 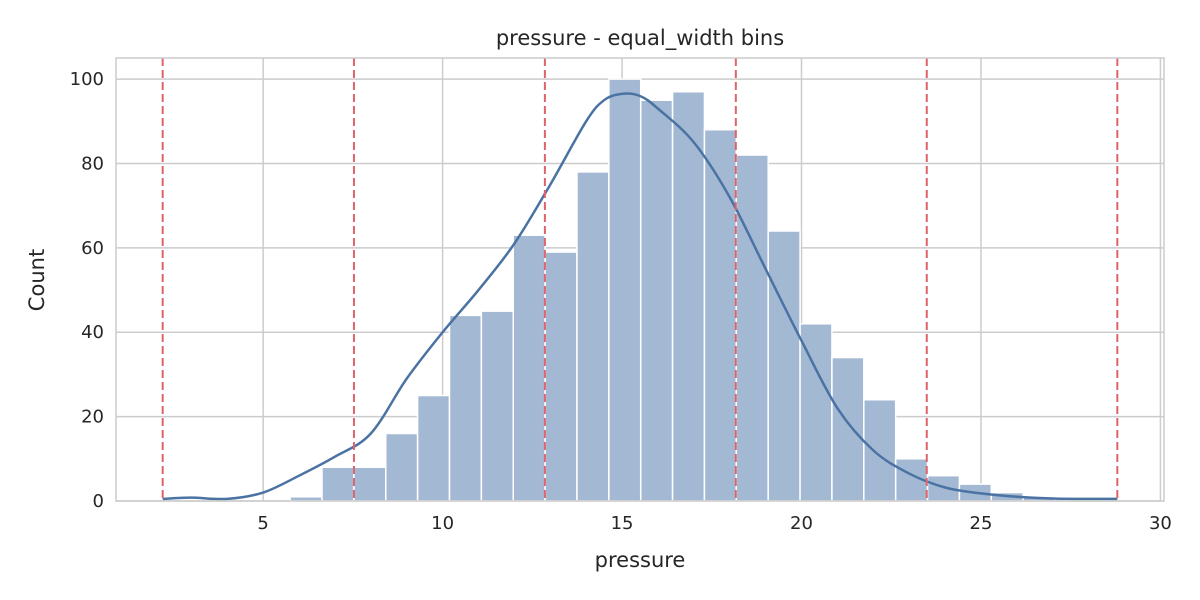 What do you see at coordinates (98, 501) in the screenshot?
I see `y-tick-label: 0` at bounding box center [98, 501].